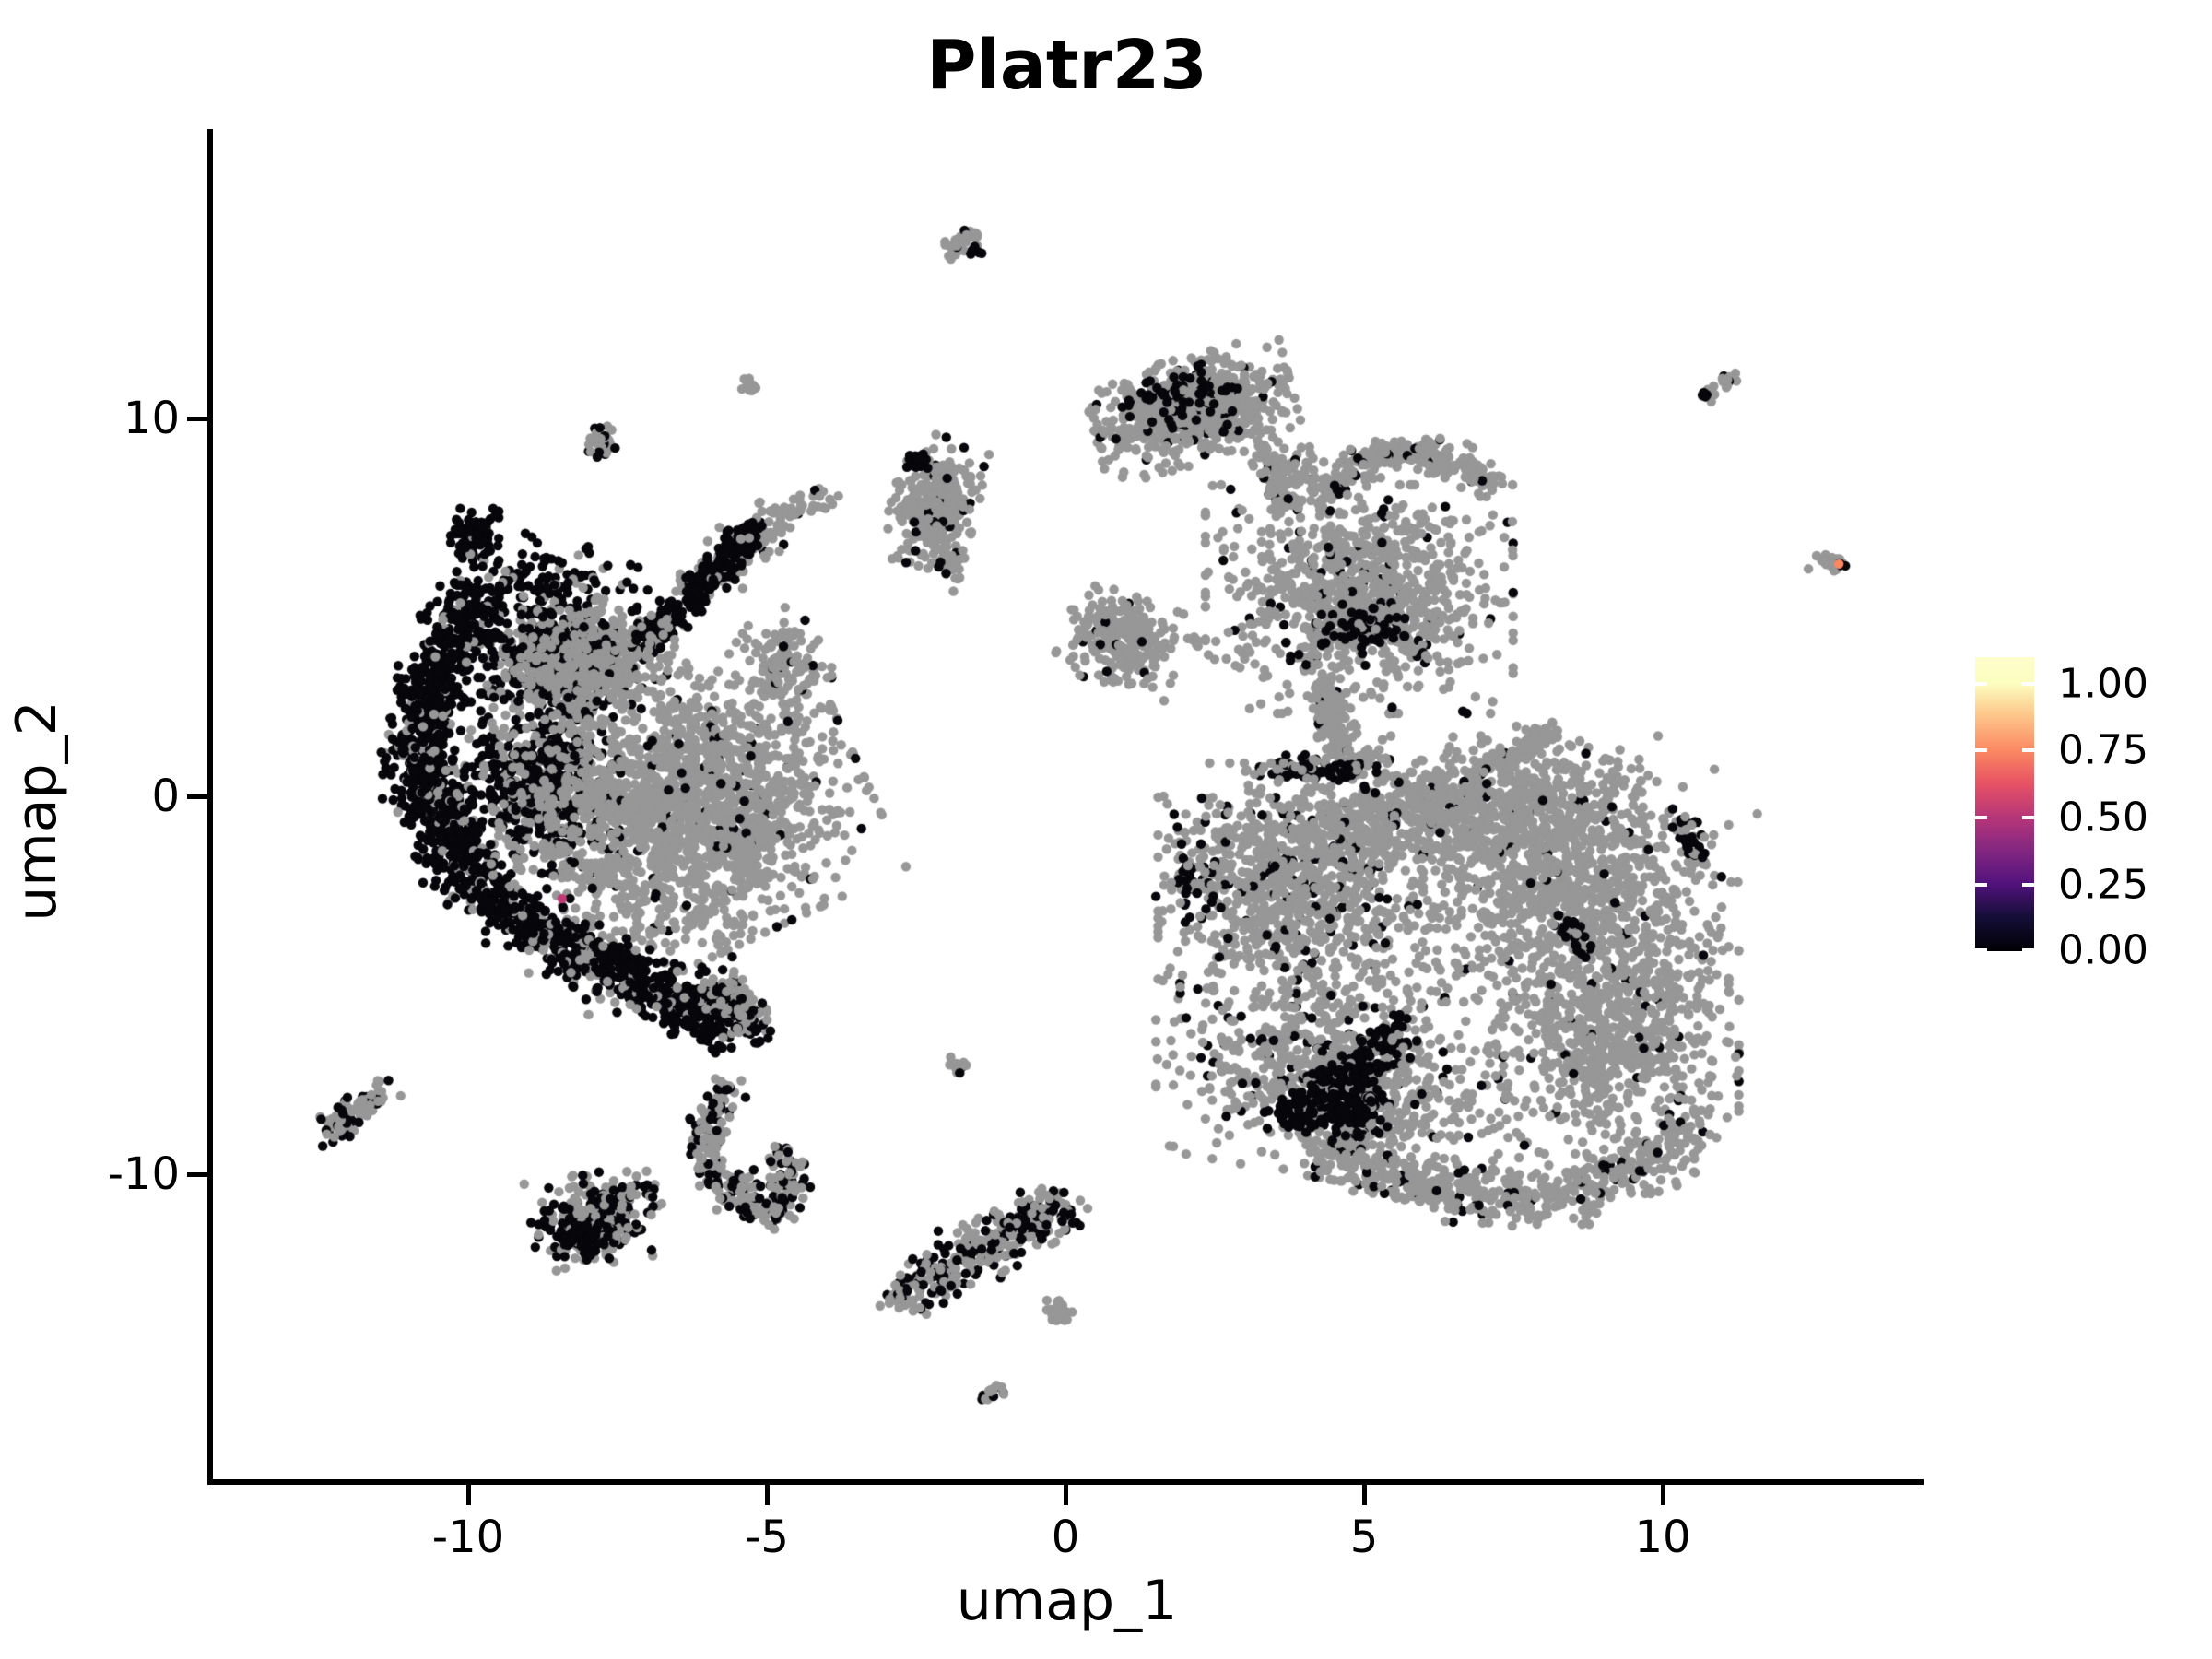 This screenshot has height=1659, width=2212. What do you see at coordinates (2103, 684) in the screenshot?
I see `colorbar-tick-label: 1.00` at bounding box center [2103, 684].